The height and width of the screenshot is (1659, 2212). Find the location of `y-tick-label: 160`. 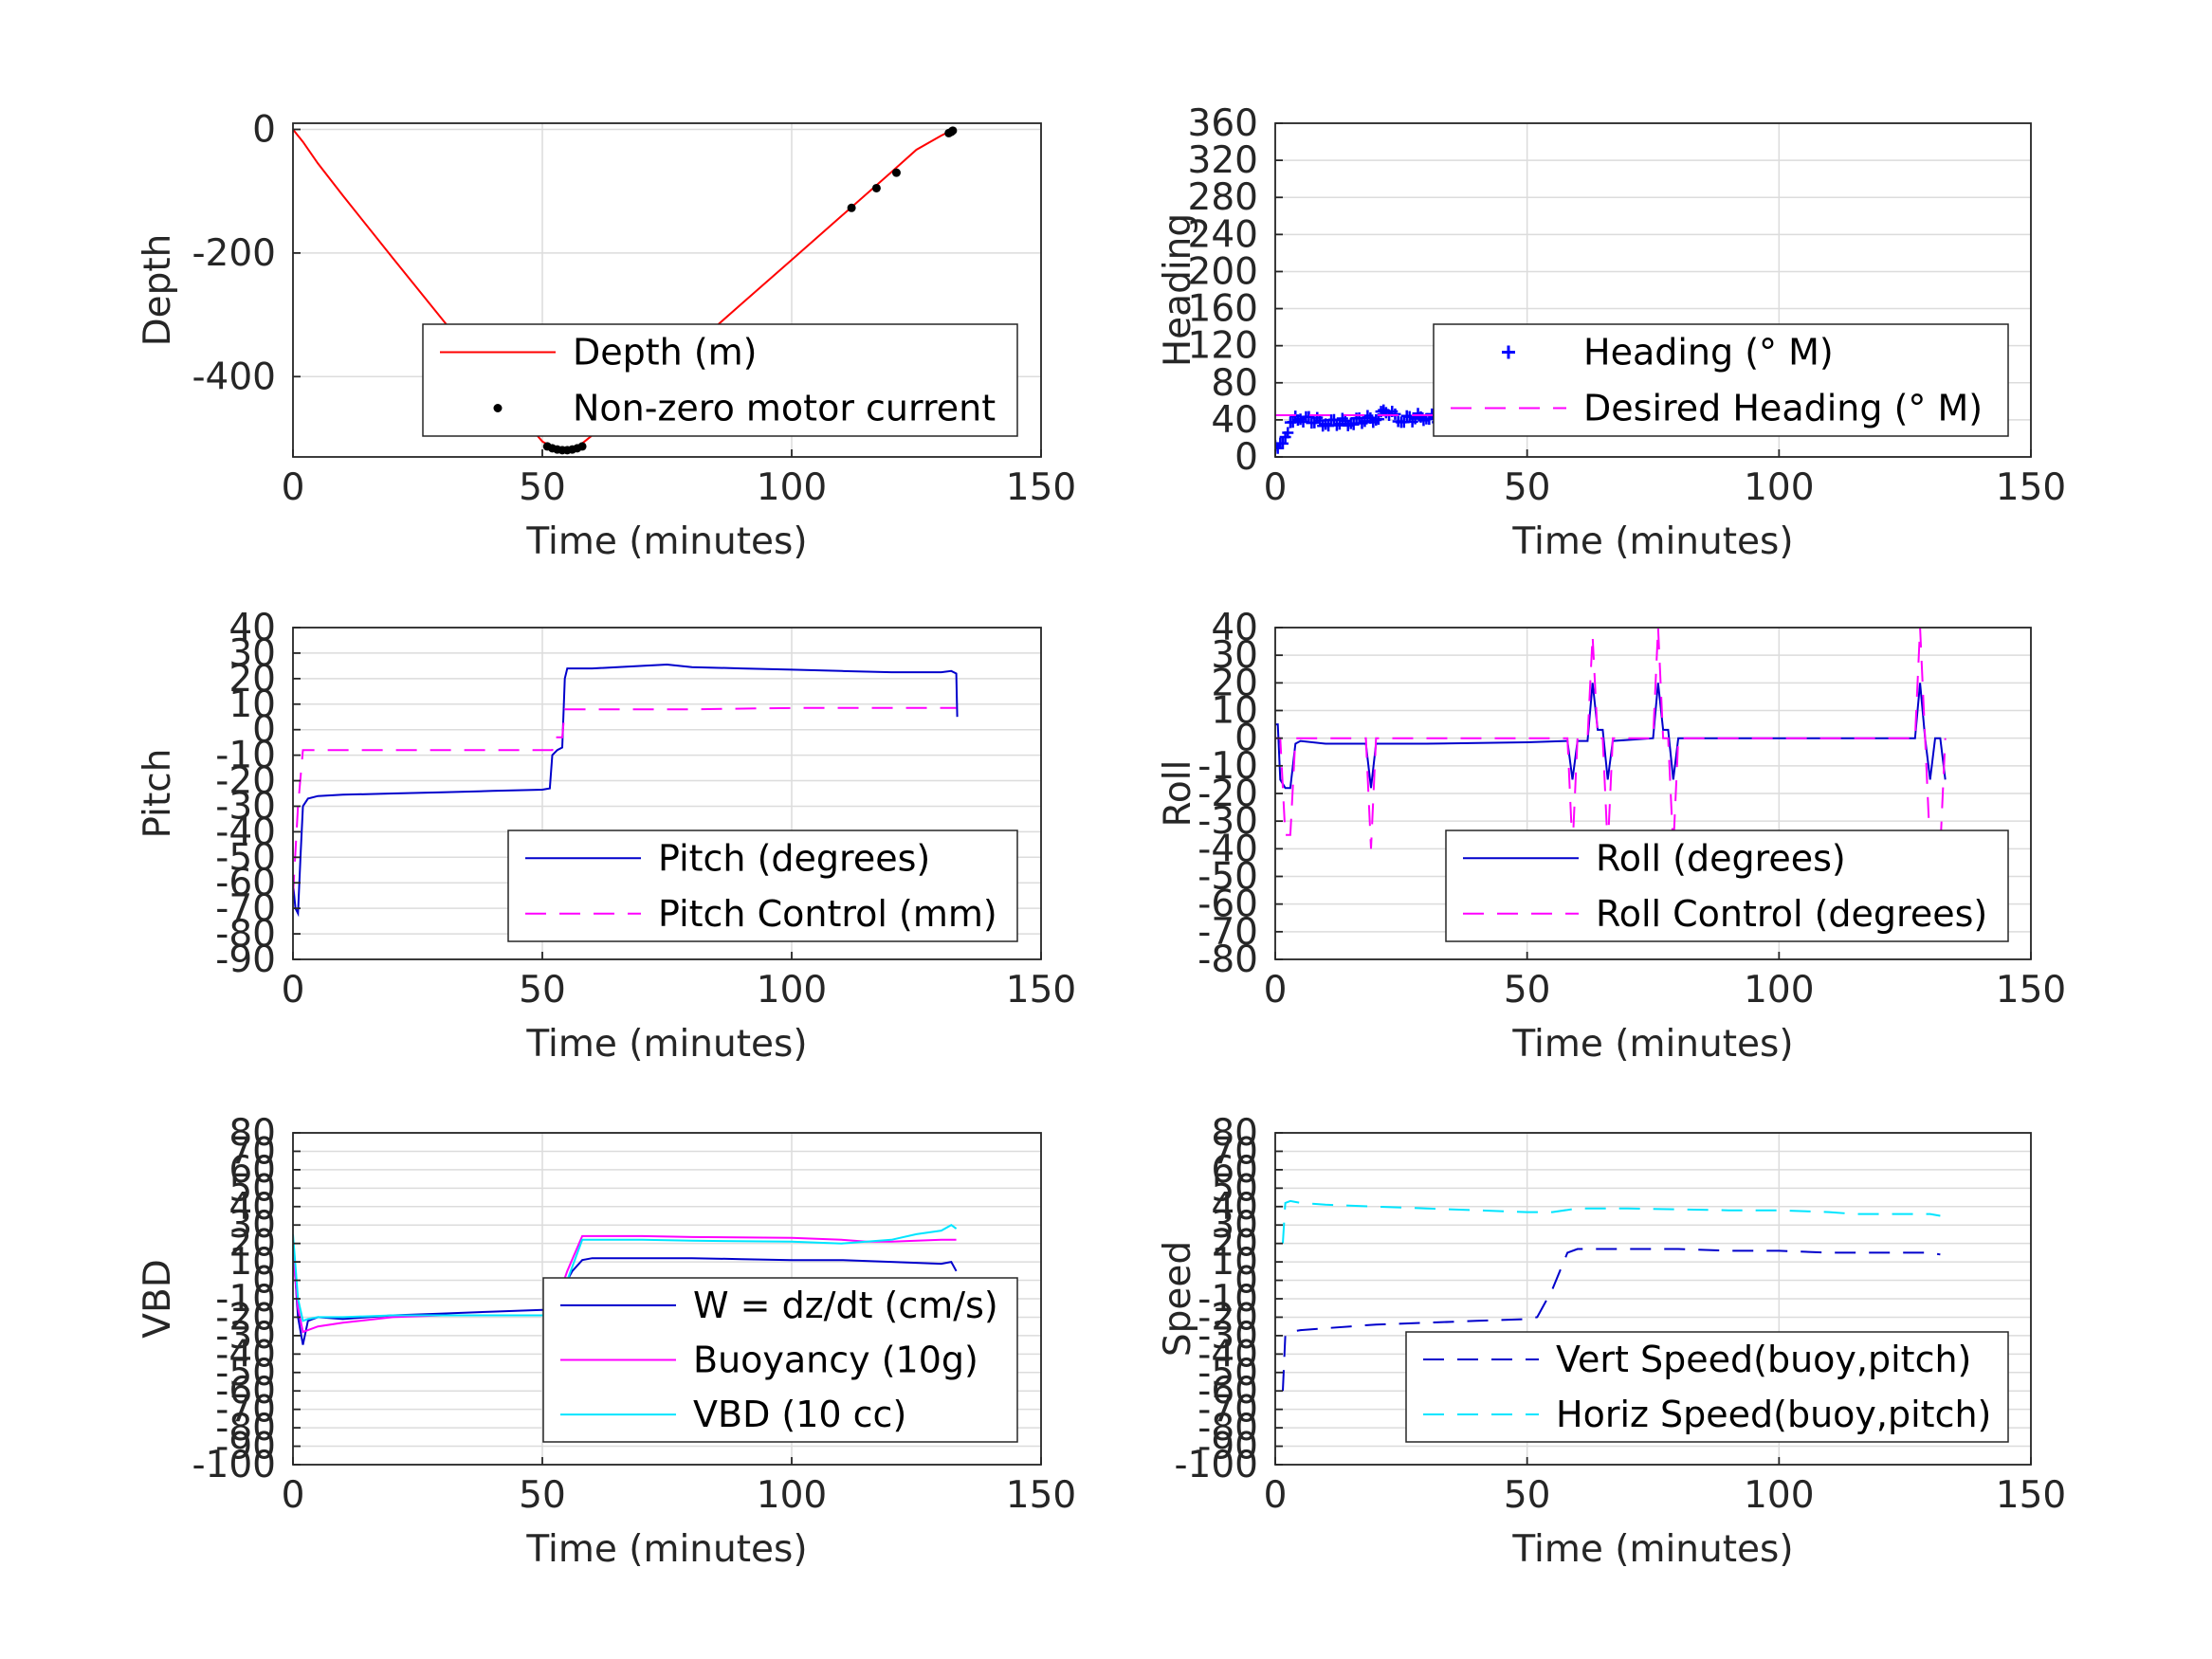

y-tick-label: 160 is located at coordinates (1223, 309).